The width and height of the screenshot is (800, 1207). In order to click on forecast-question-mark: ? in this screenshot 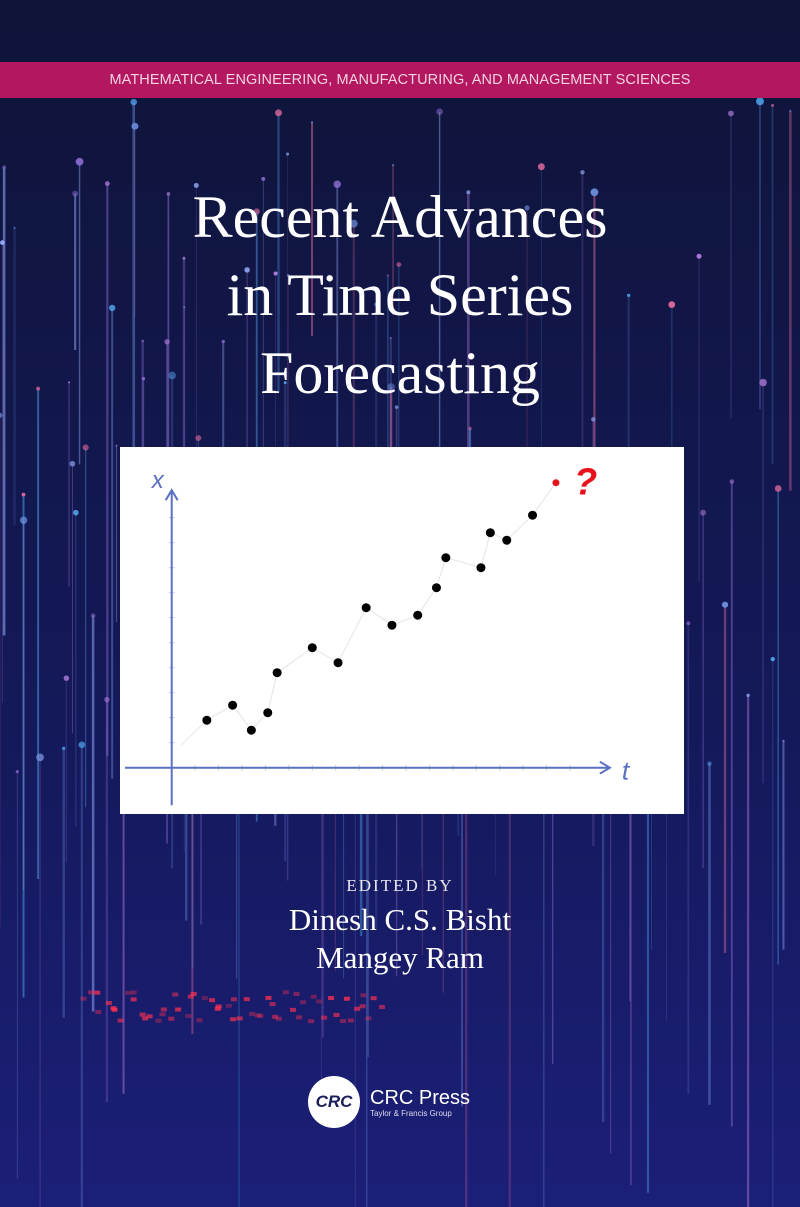, I will do `click(585, 483)`.